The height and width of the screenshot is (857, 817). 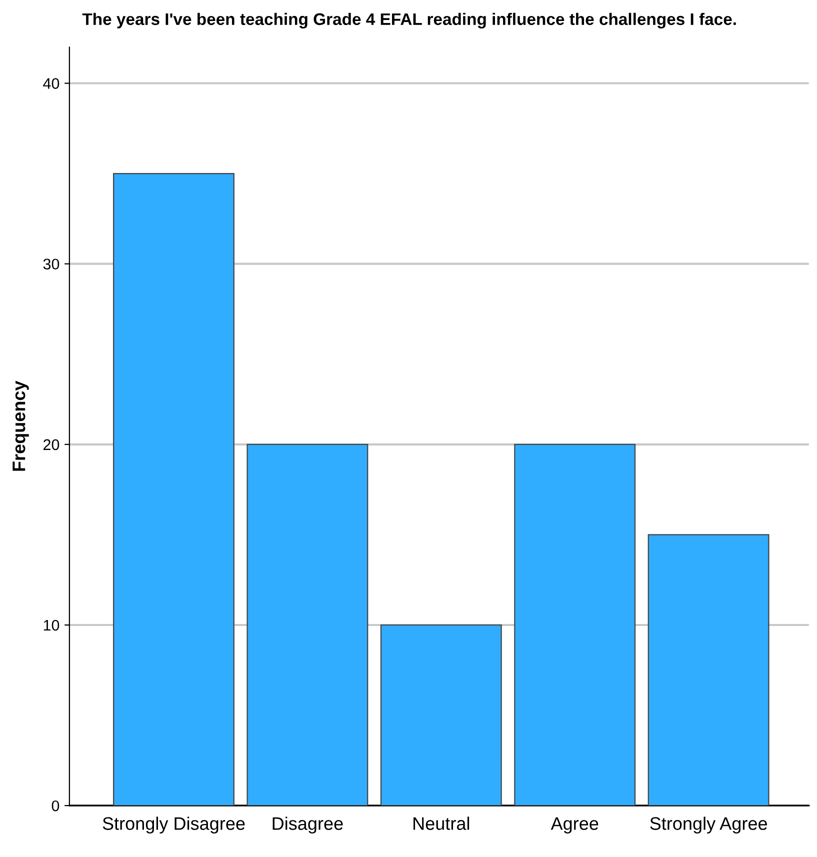 What do you see at coordinates (51, 264) in the screenshot?
I see `y-tick-label: 30` at bounding box center [51, 264].